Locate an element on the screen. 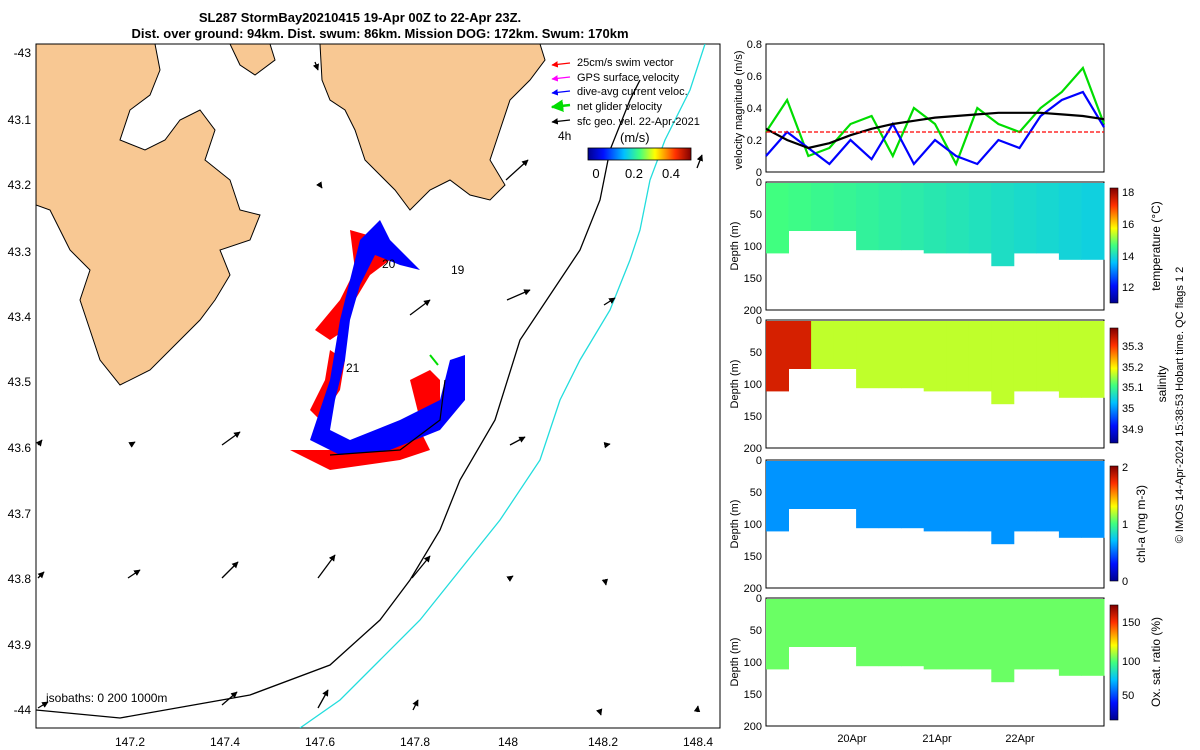 Image resolution: width=1200 pixels, height=750 pixels. cb-tick: 35.3 is located at coordinates (1132, 347).